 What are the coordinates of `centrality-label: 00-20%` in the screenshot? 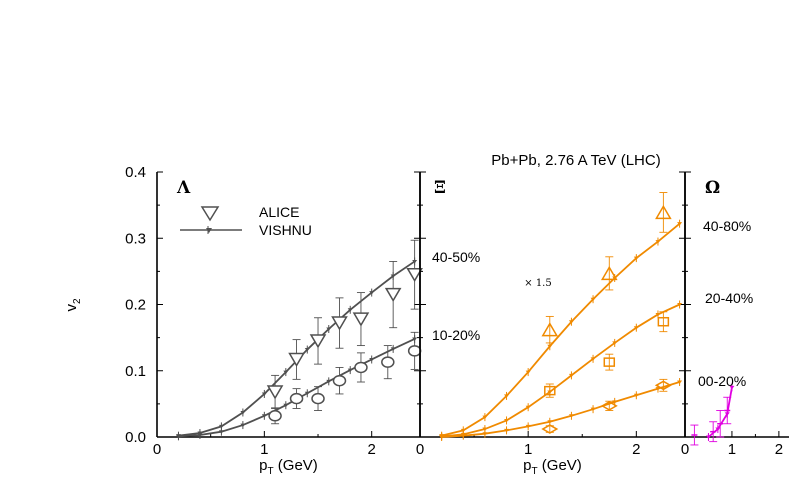 It's located at (722, 381).